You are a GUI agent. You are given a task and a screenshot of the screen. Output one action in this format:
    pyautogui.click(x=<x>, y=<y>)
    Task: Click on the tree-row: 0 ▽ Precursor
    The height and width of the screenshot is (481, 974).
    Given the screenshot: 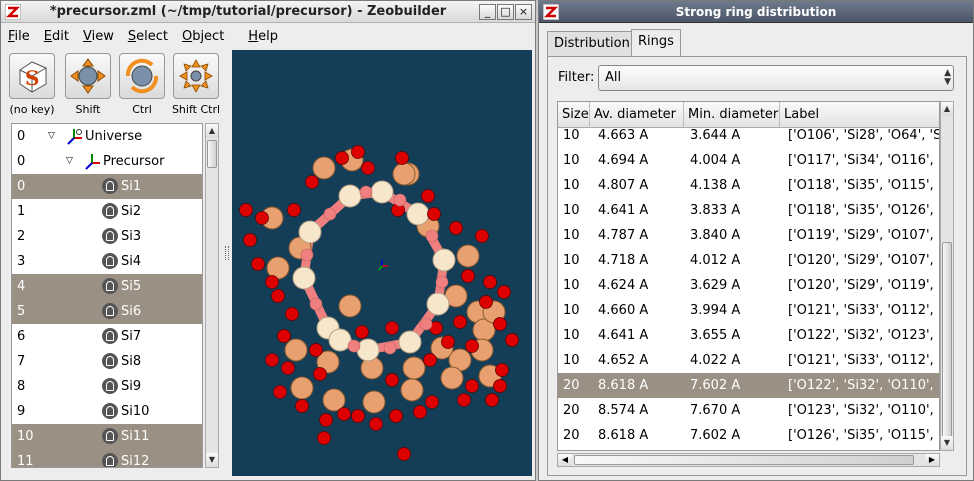 What is the action you would take?
    pyautogui.click(x=107, y=161)
    